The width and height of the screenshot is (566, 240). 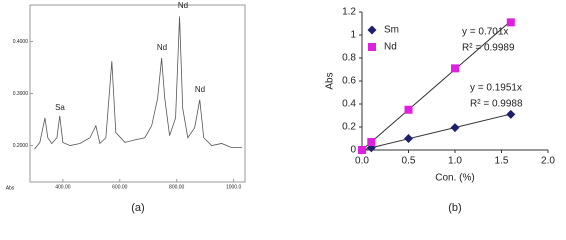 What do you see at coordinates (454, 208) in the screenshot?
I see `caption: (b)` at bounding box center [454, 208].